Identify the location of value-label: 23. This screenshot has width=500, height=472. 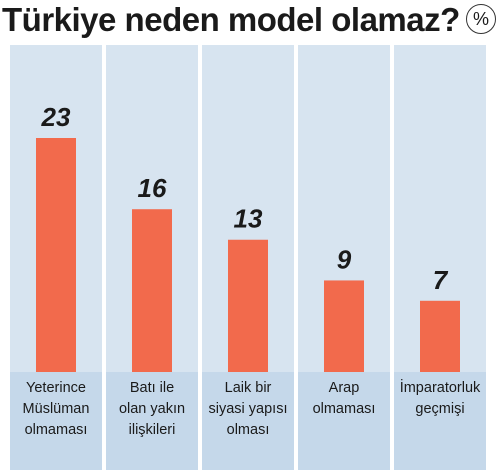
(56, 117).